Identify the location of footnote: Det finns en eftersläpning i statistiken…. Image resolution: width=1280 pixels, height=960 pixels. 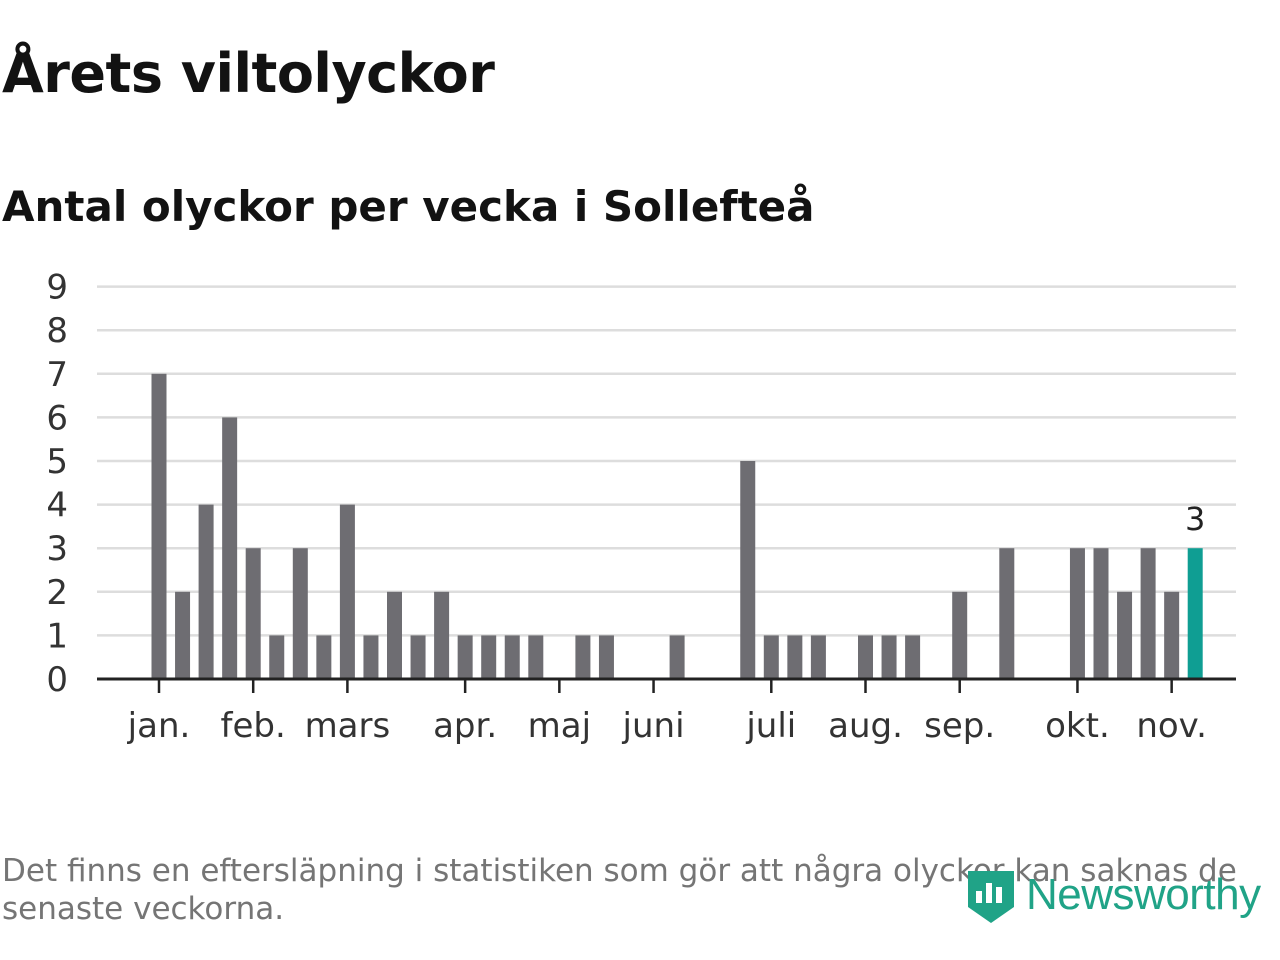
(619, 890).